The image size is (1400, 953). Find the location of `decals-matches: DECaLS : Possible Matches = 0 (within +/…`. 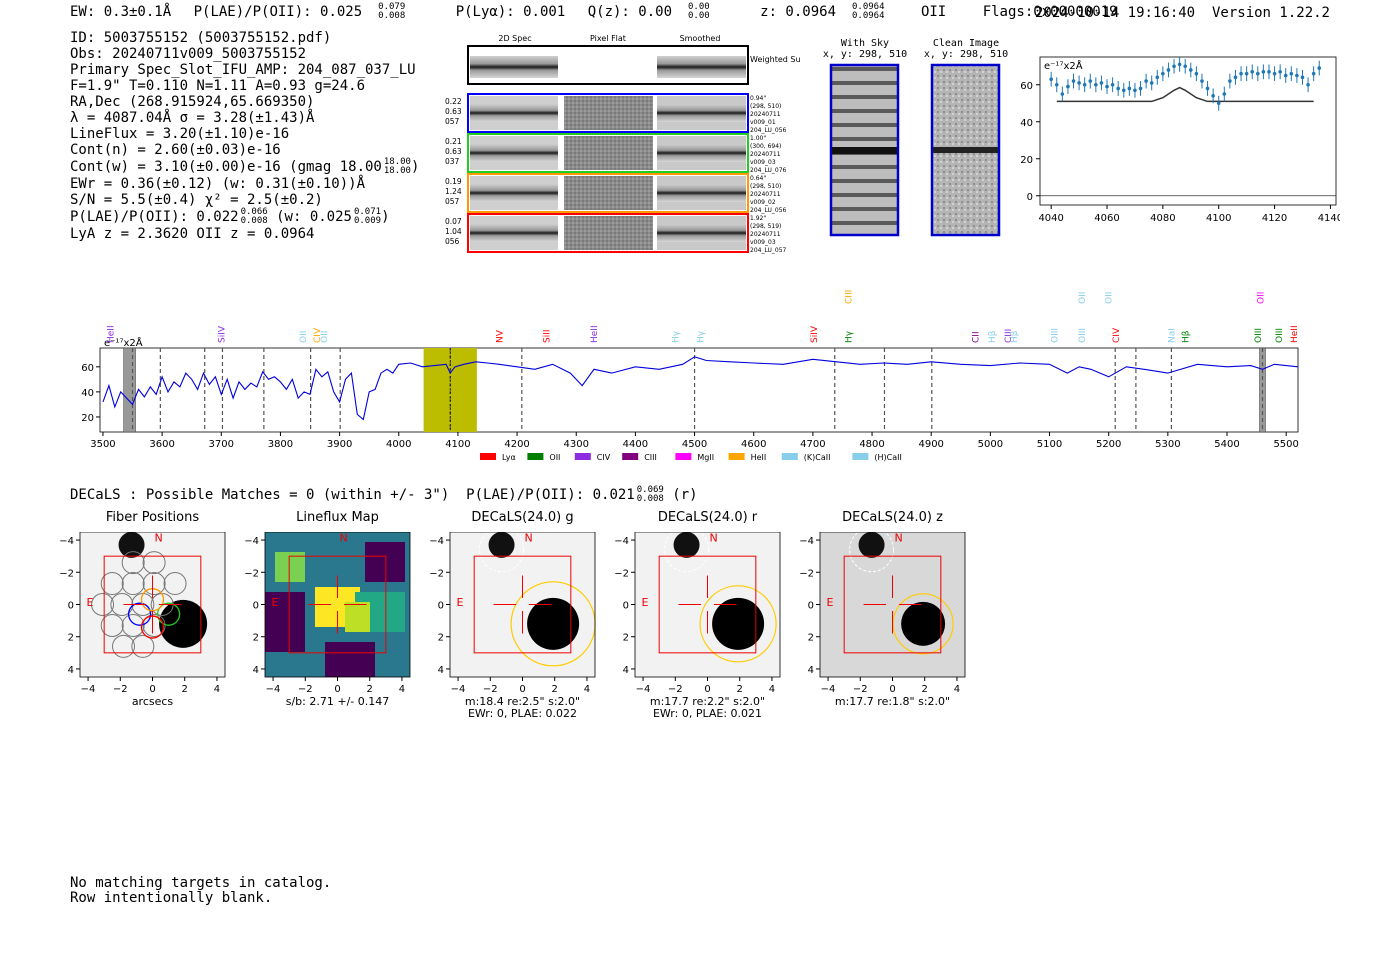

decals-matches: DECaLS : Possible Matches = 0 (within +/… is located at coordinates (260, 495).